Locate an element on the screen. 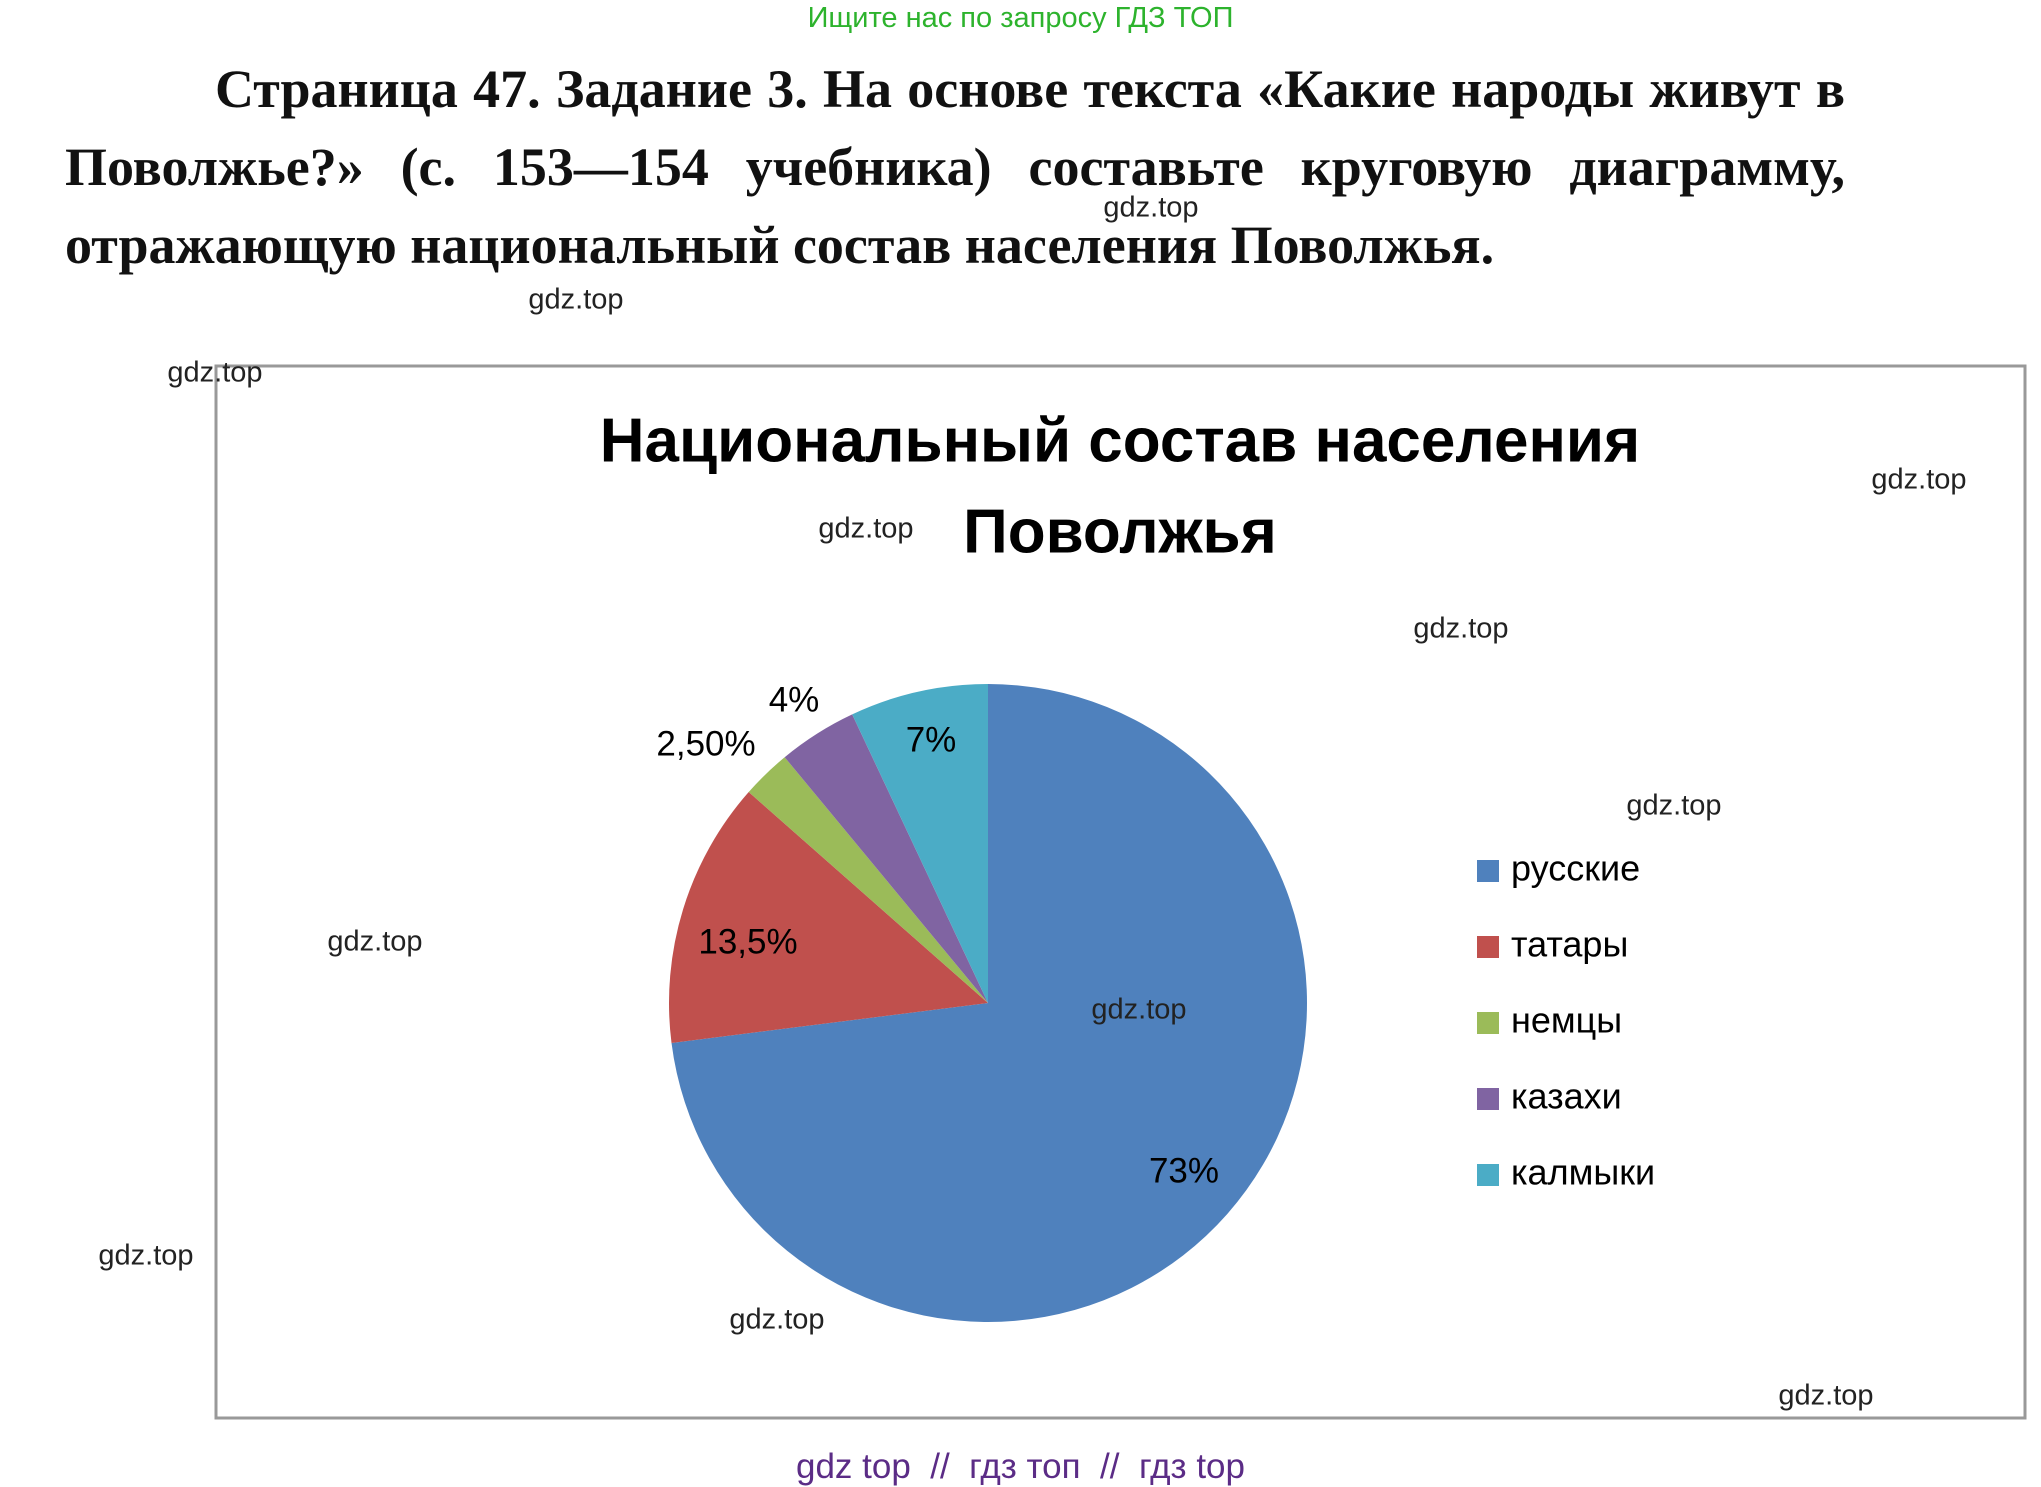 The image size is (2041, 1487). legend-label: немцы is located at coordinates (1566, 1020).